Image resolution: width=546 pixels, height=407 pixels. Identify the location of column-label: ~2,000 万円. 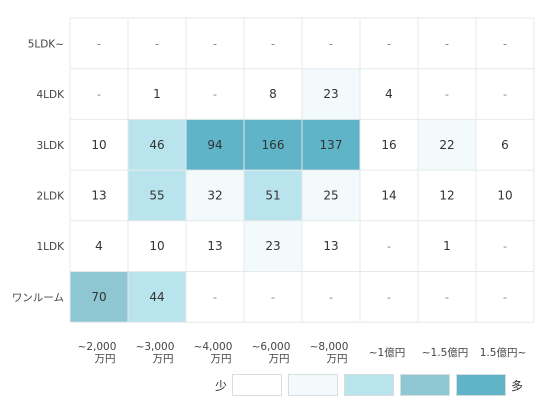
(97, 353).